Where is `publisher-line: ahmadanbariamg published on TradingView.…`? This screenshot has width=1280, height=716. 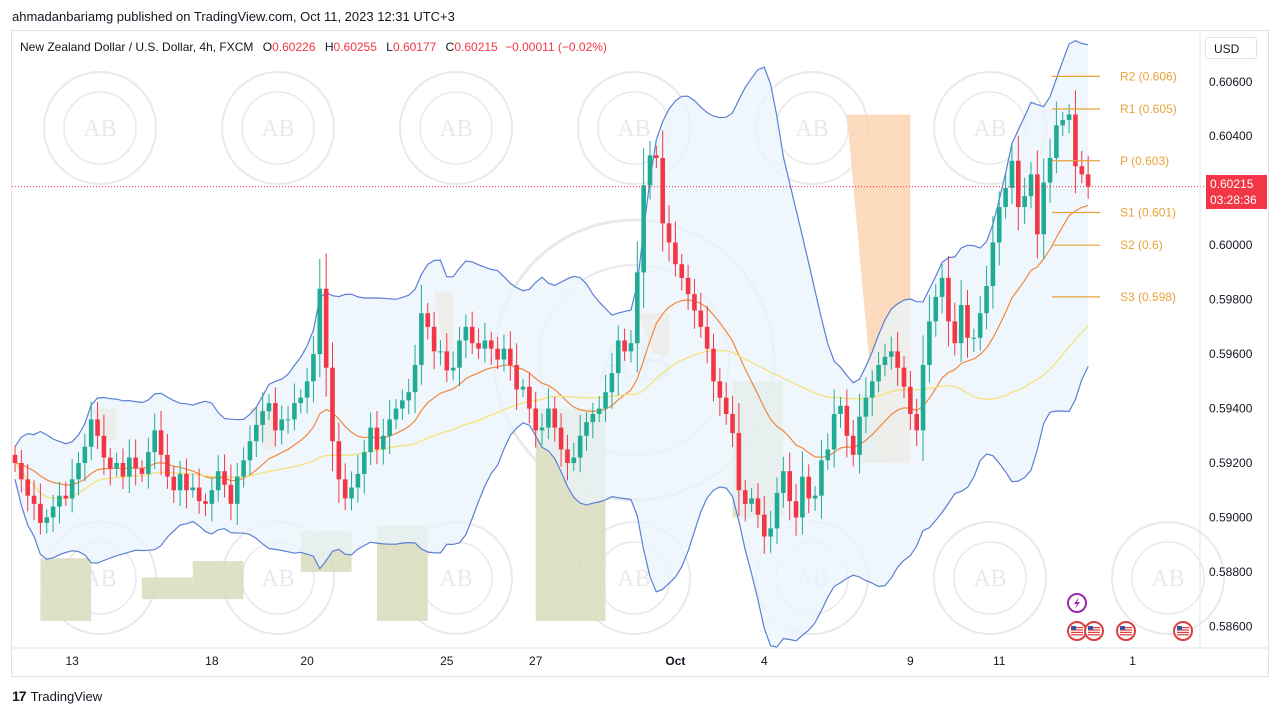 publisher-line: ahmadanbariamg published on TradingView.… is located at coordinates (233, 16).